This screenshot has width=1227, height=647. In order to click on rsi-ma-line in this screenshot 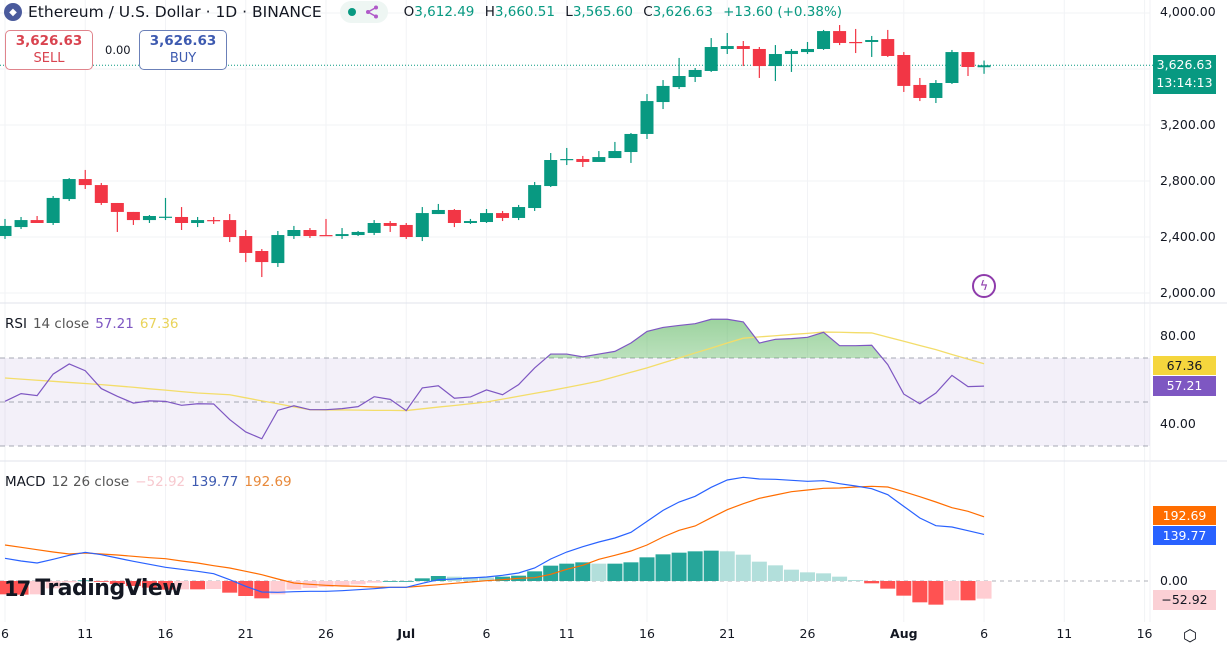, I will do `click(494, 371)`.